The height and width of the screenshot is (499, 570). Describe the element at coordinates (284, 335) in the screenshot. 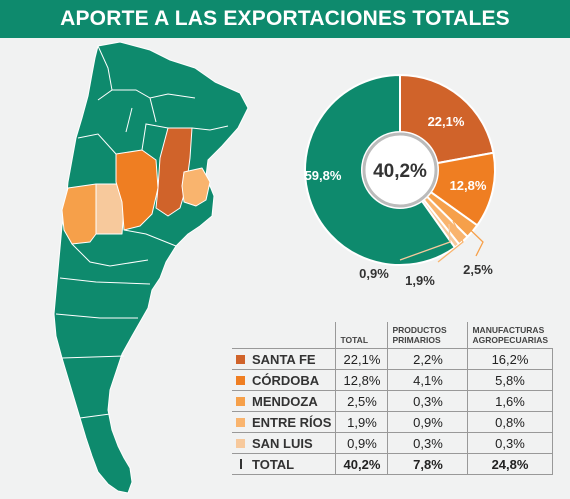

I see `table-header-blank` at that location.